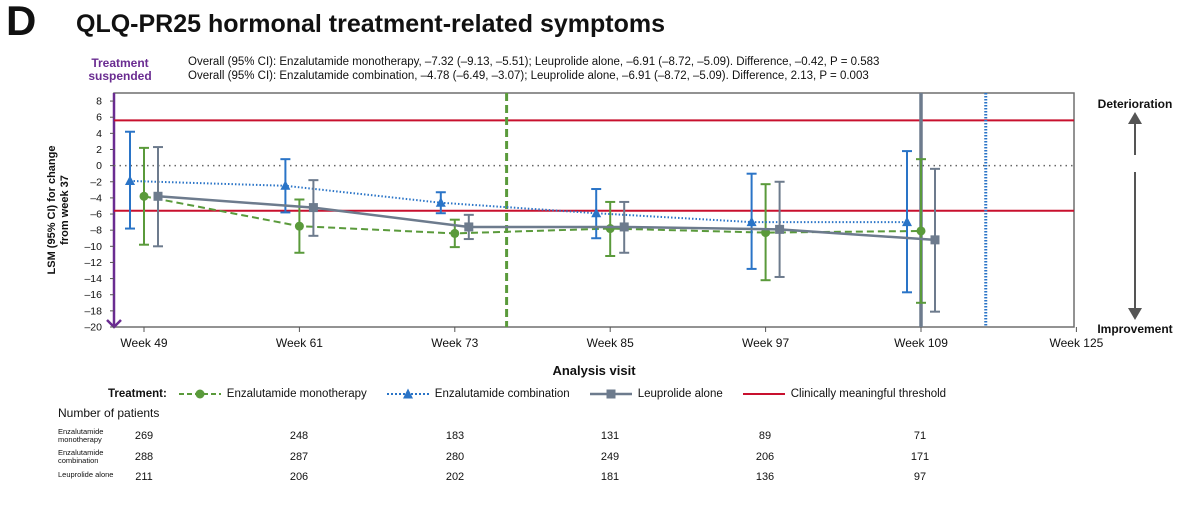 The image size is (1200, 510). What do you see at coordinates (296, 394) in the screenshot?
I see `legend-label-enzalutamide-monotherapy: Enzalutamide monotherapy` at bounding box center [296, 394].